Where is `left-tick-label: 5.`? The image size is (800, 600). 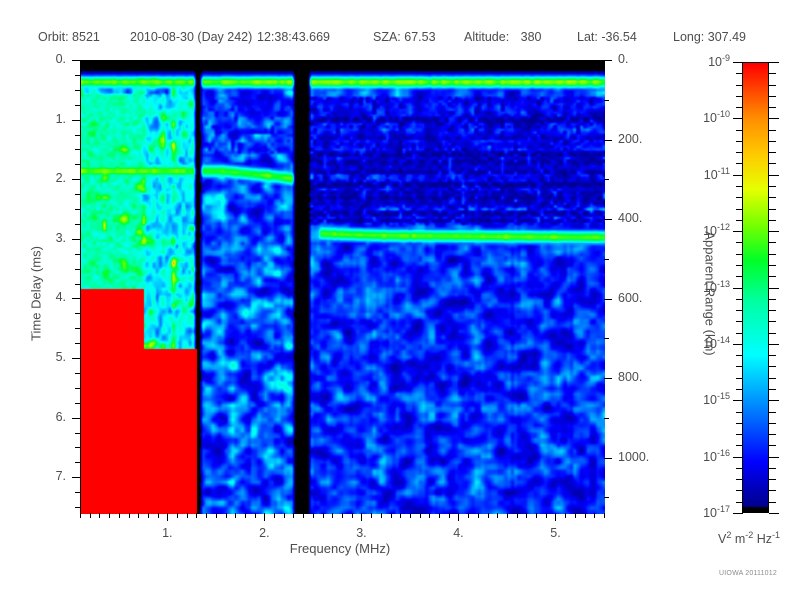
left-tick-label: 5. is located at coordinates (60, 357).